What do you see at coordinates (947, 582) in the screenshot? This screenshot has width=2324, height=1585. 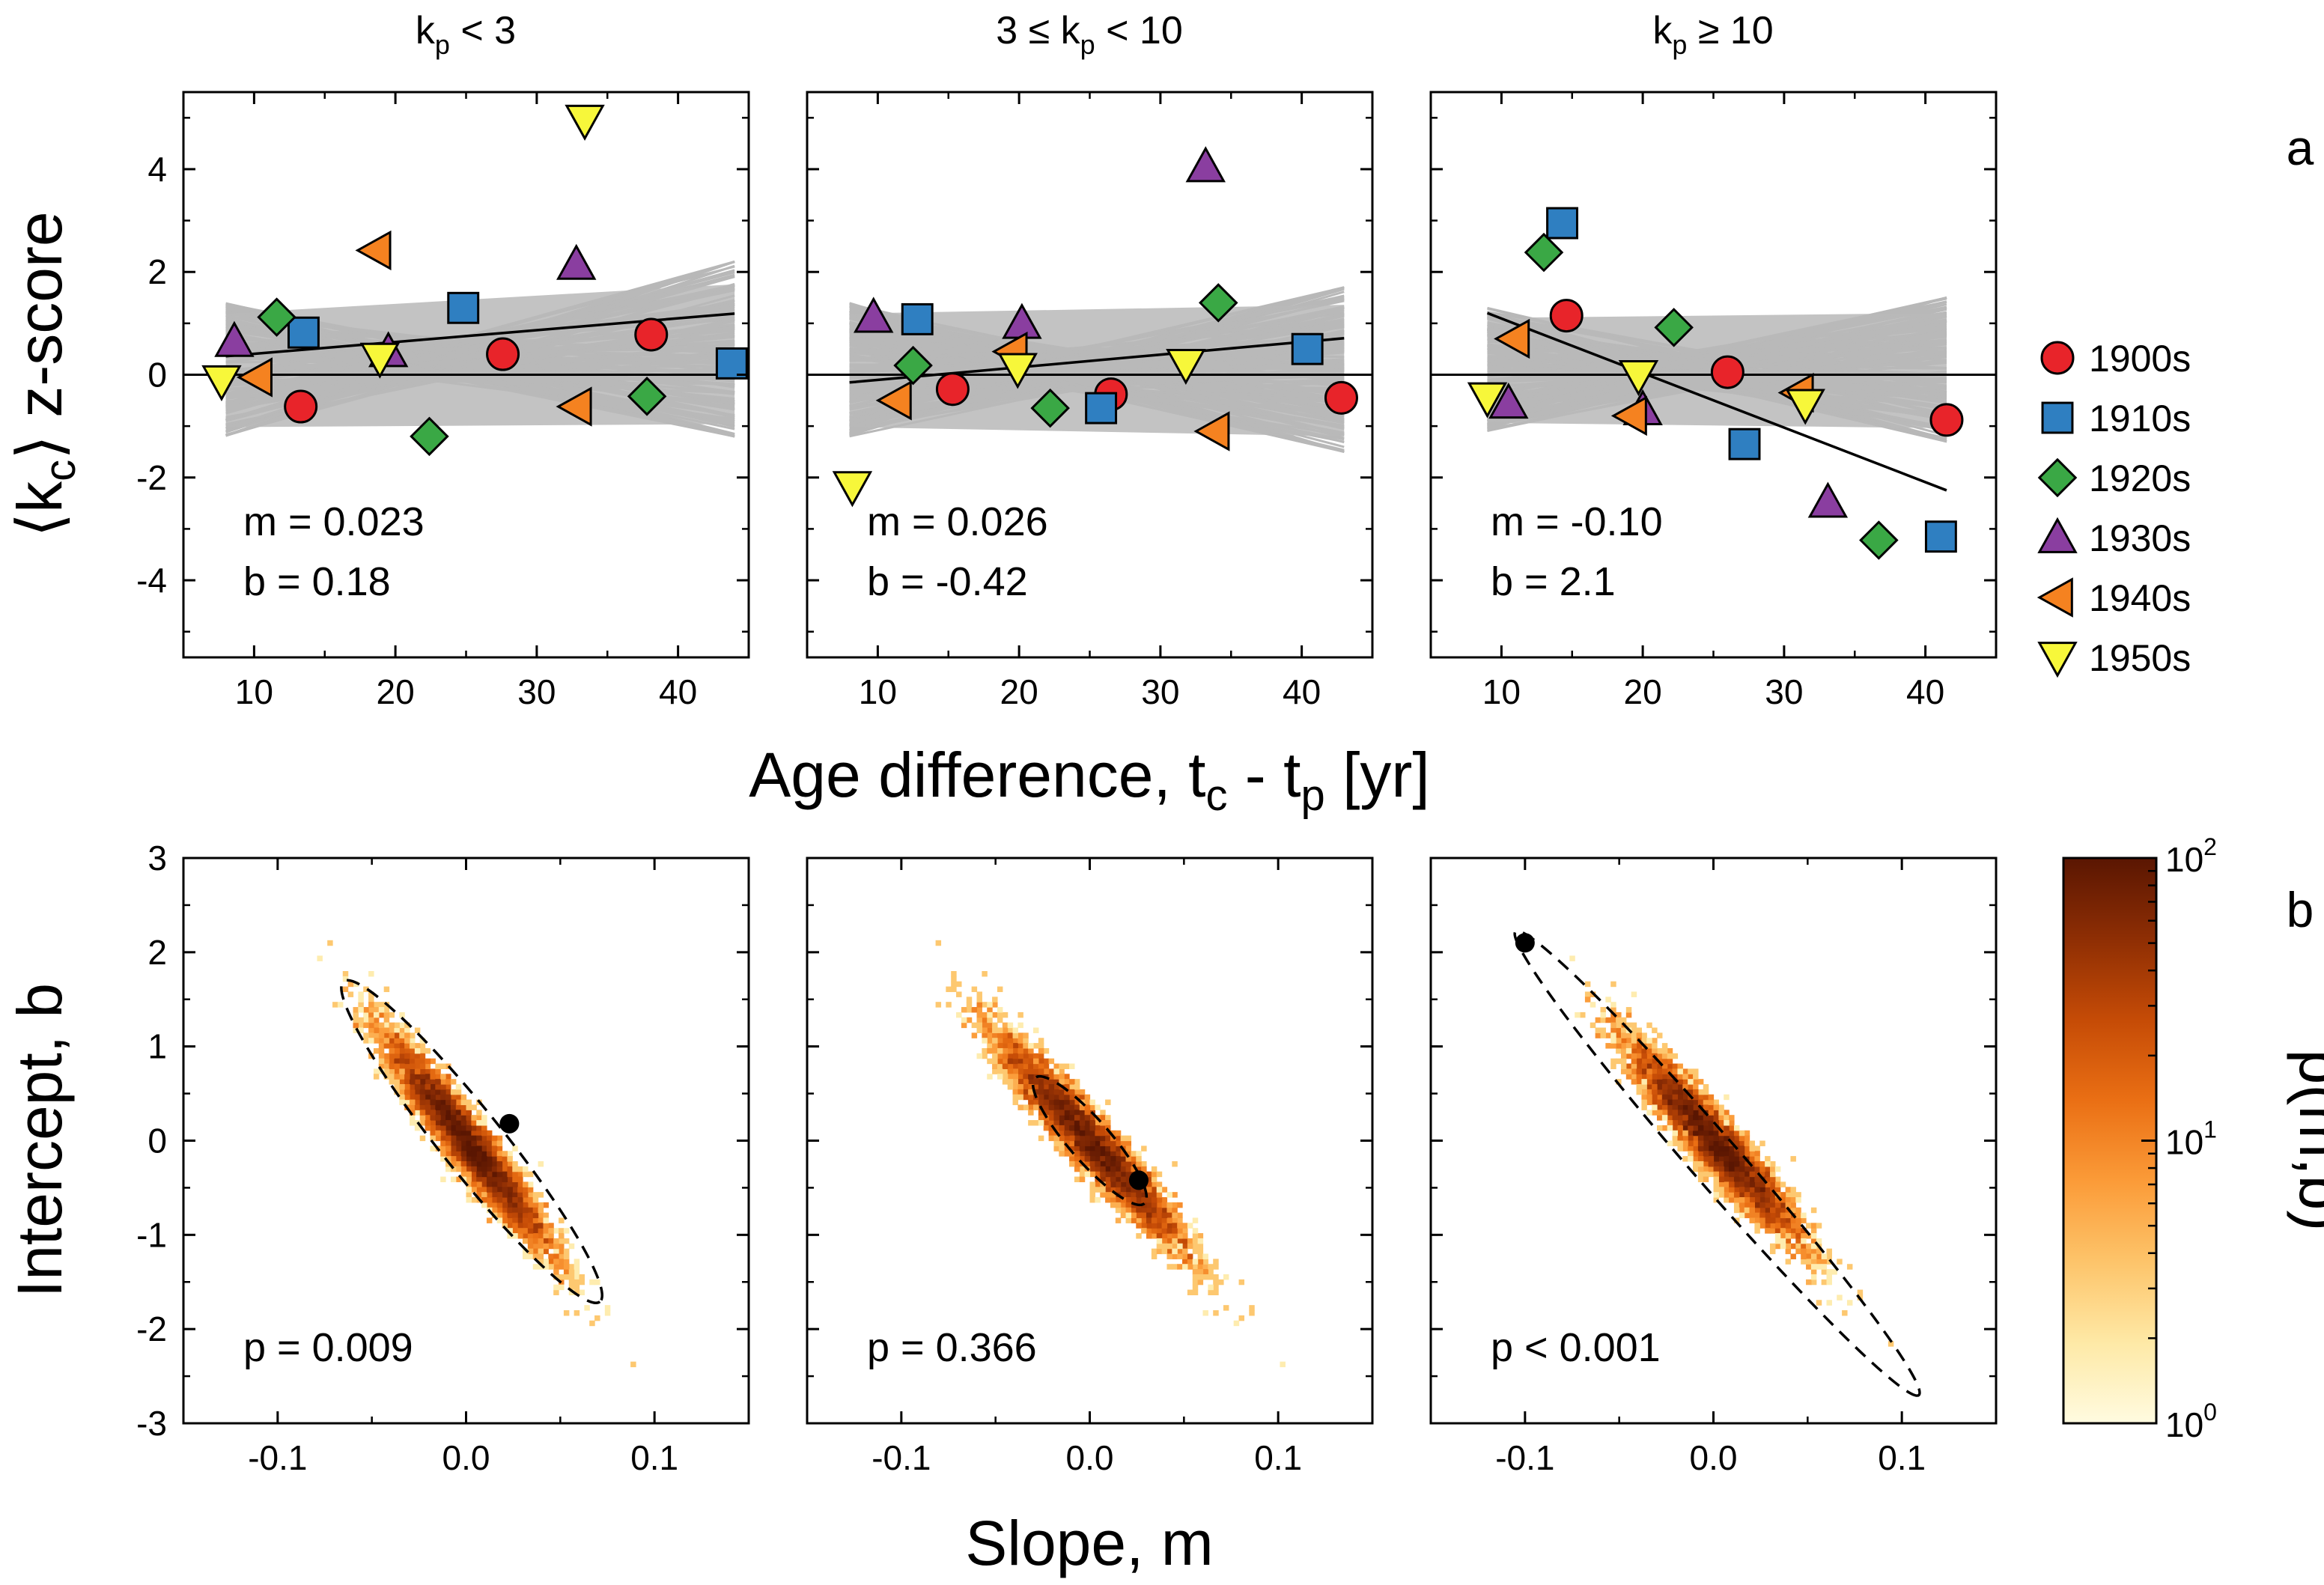 I see `intercept-annotation: b = -0.42` at bounding box center [947, 582].